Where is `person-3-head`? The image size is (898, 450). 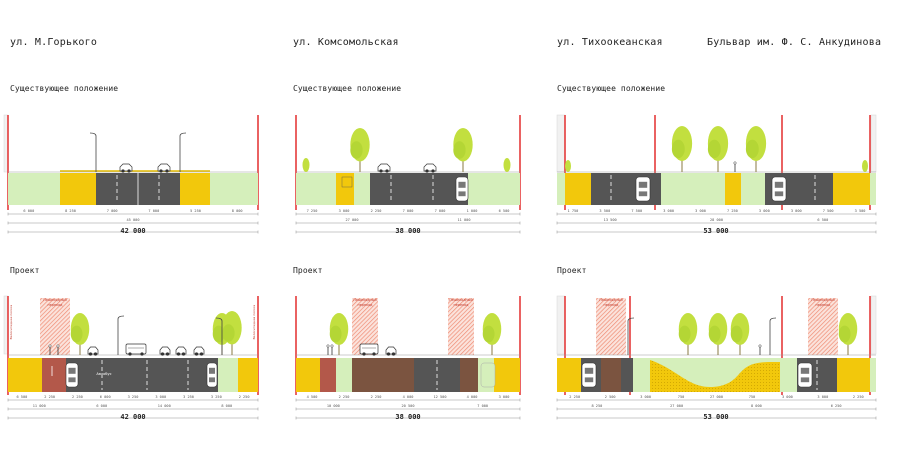 person-3-head is located at coordinates (735, 163).